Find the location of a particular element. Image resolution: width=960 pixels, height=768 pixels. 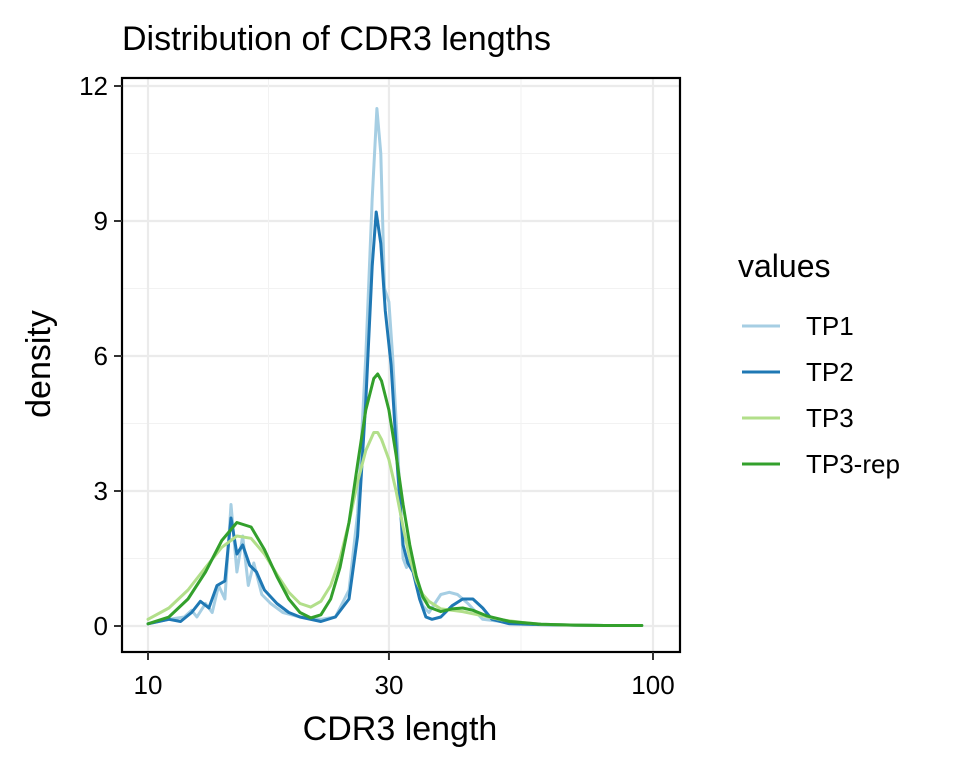

legend-label: TP2 is located at coordinates (830, 372).